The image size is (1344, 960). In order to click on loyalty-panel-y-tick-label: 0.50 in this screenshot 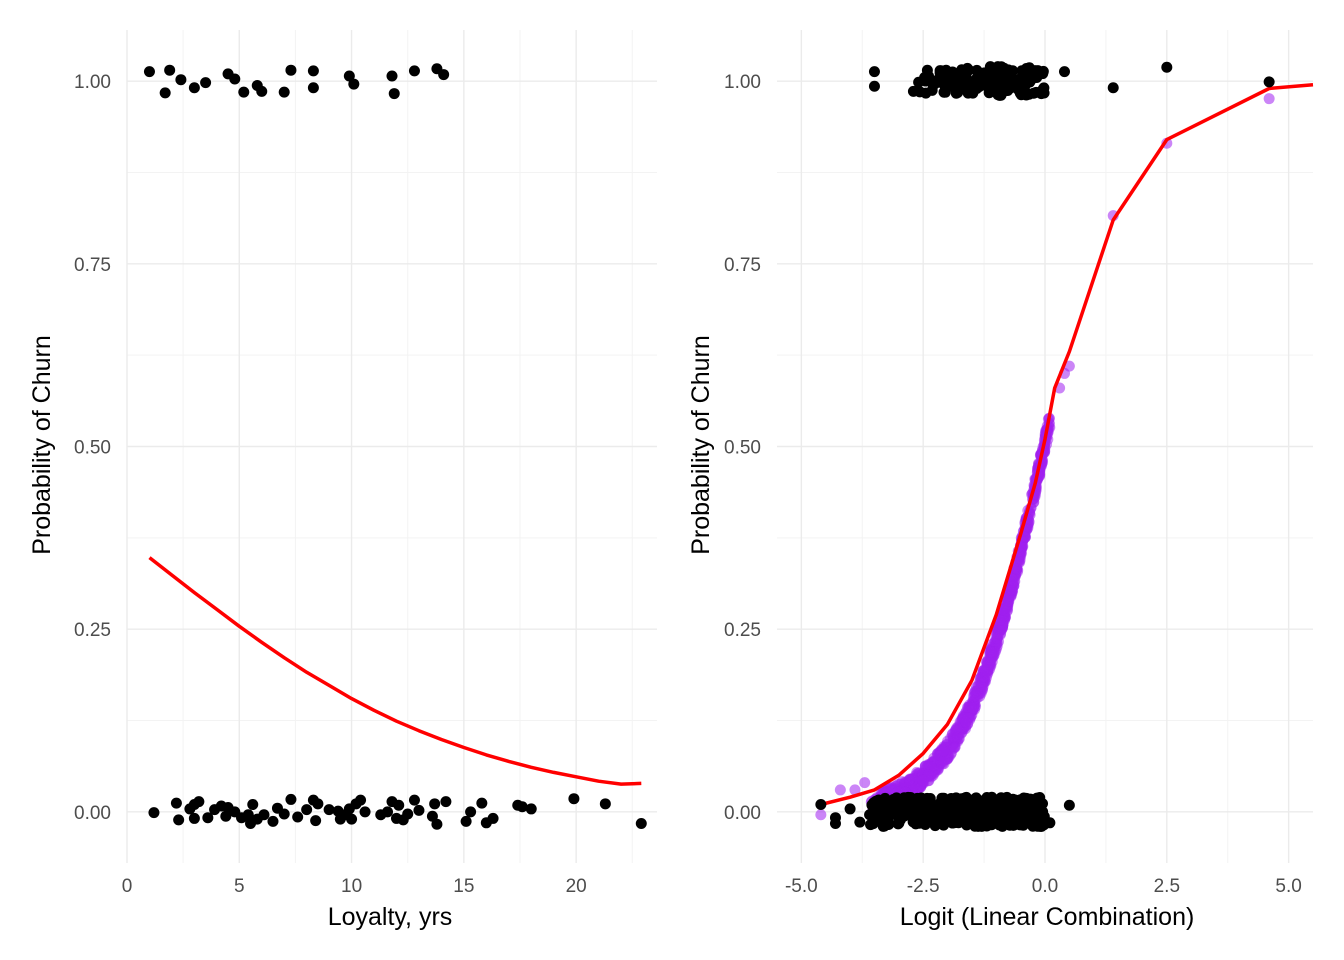, I will do `click(92, 448)`.